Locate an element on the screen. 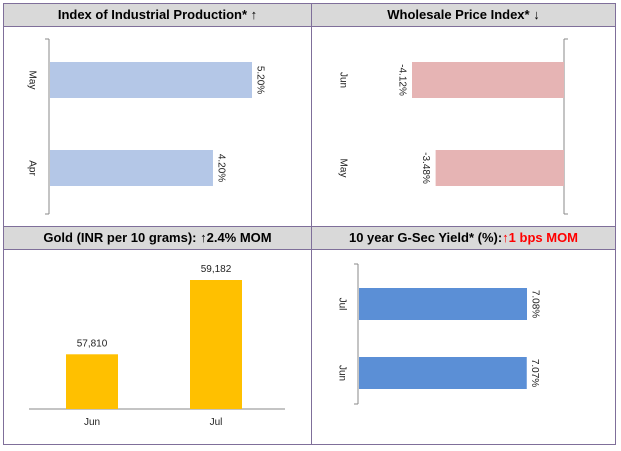 The height and width of the screenshot is (451, 621). wpi-category-label: Jun is located at coordinates (342, 80).